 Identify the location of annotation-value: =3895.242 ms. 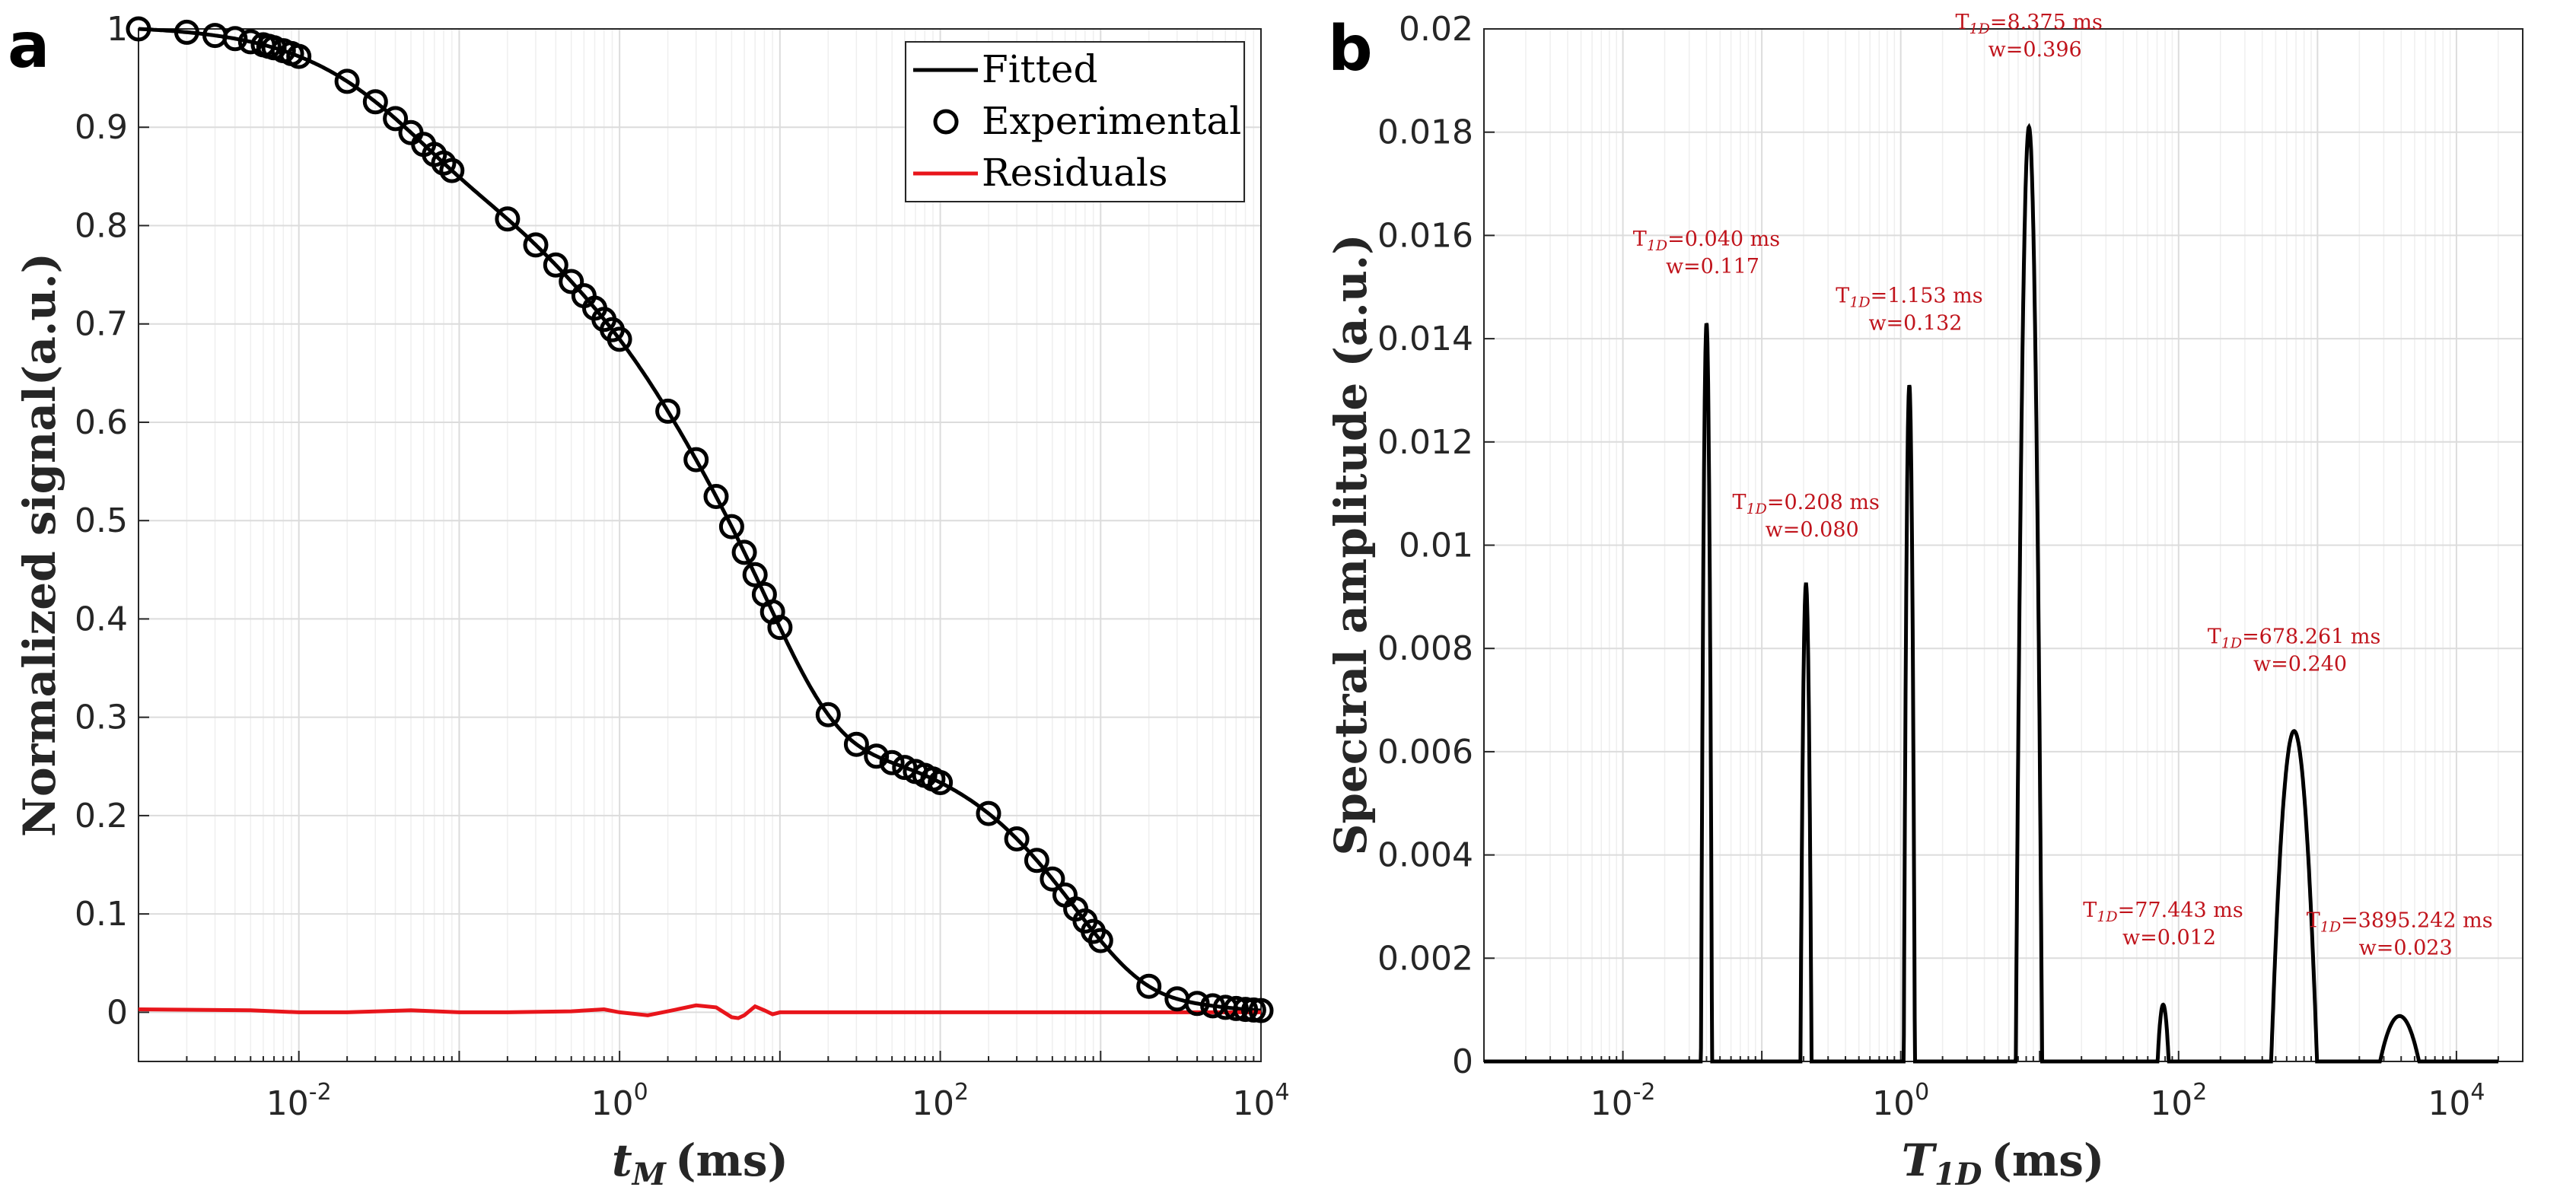
(2417, 921).